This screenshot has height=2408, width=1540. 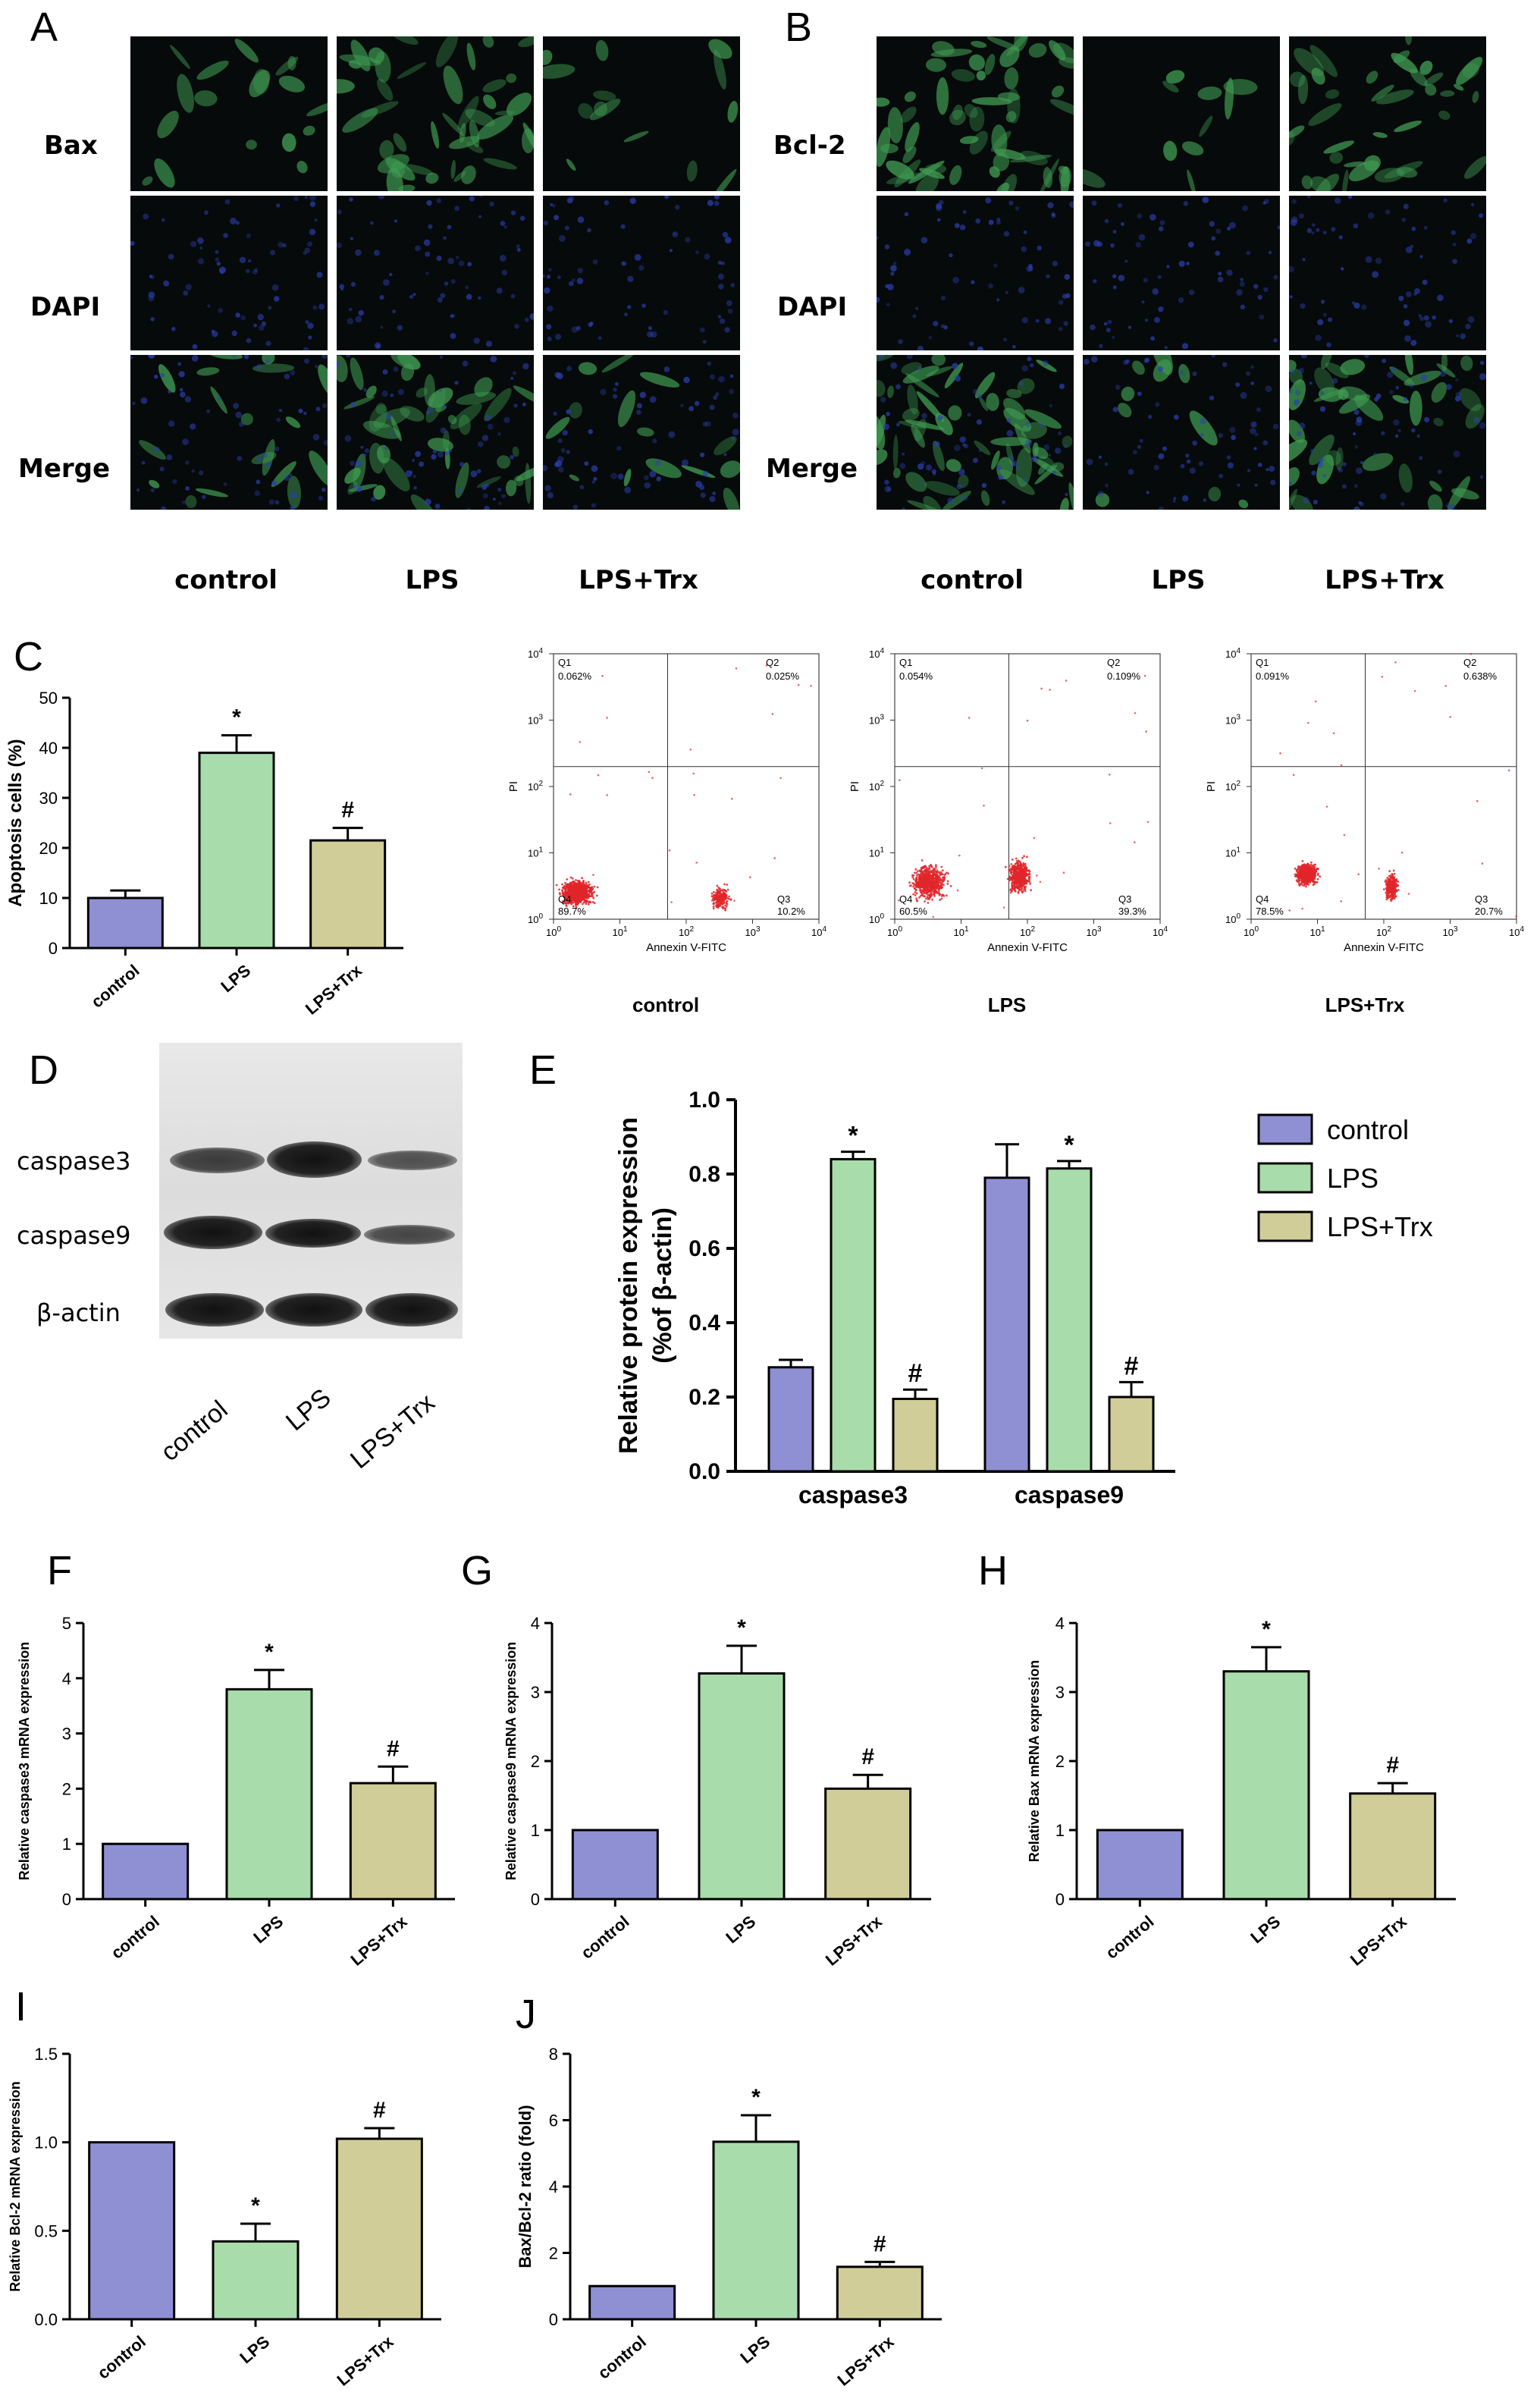 I want to click on y-axis-label: Relative caspase9 mRNA expression, so click(x=511, y=1761).